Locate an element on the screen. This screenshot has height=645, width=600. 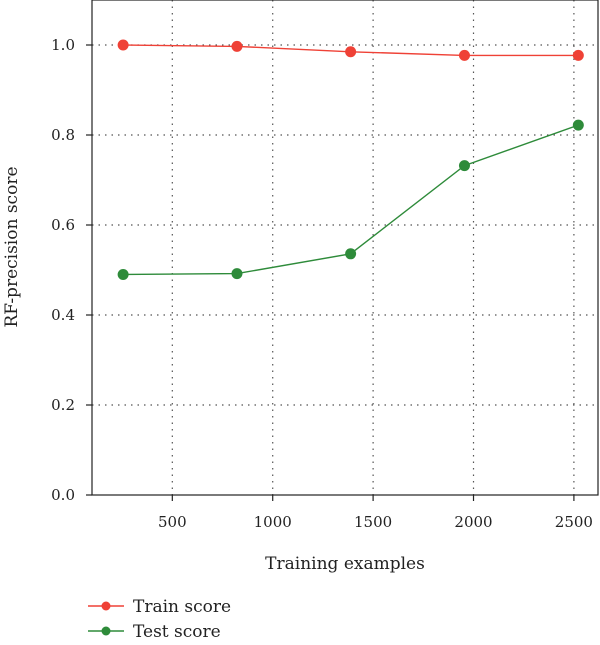
y-axis-label: RF-precision score is located at coordinates (12, 246).